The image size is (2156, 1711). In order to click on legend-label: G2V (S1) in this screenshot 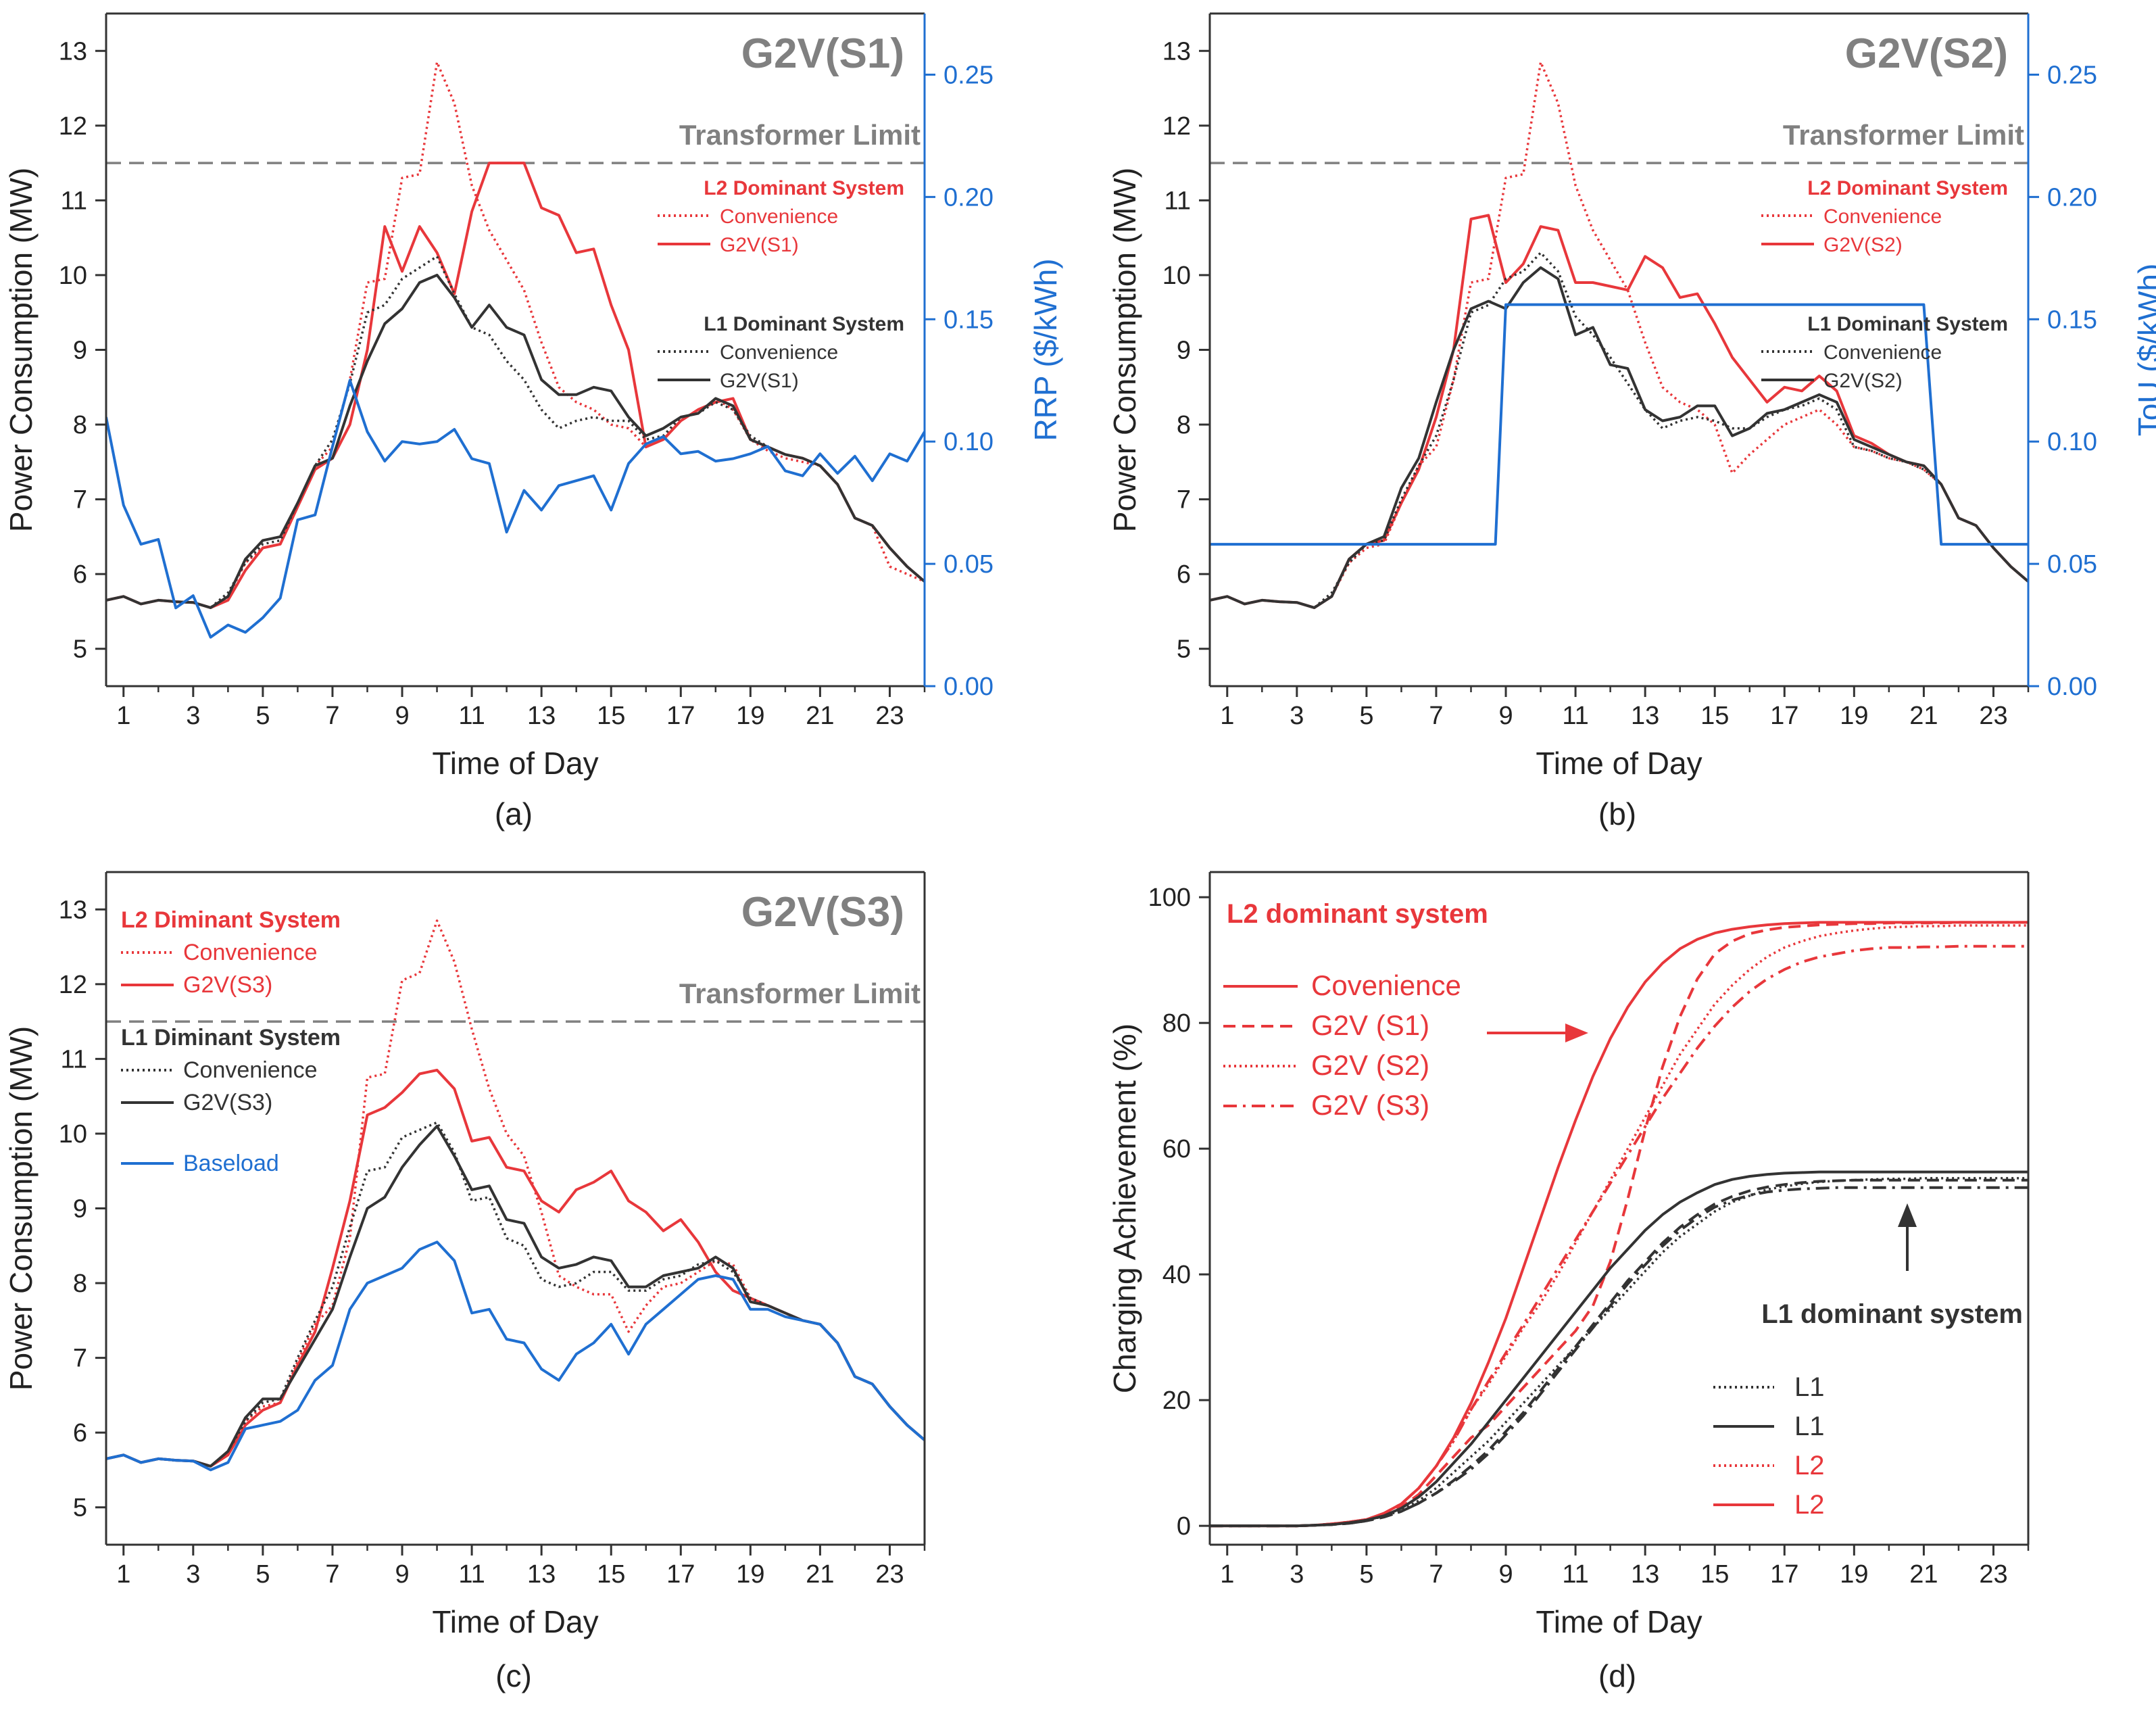, I will do `click(1370, 1025)`.